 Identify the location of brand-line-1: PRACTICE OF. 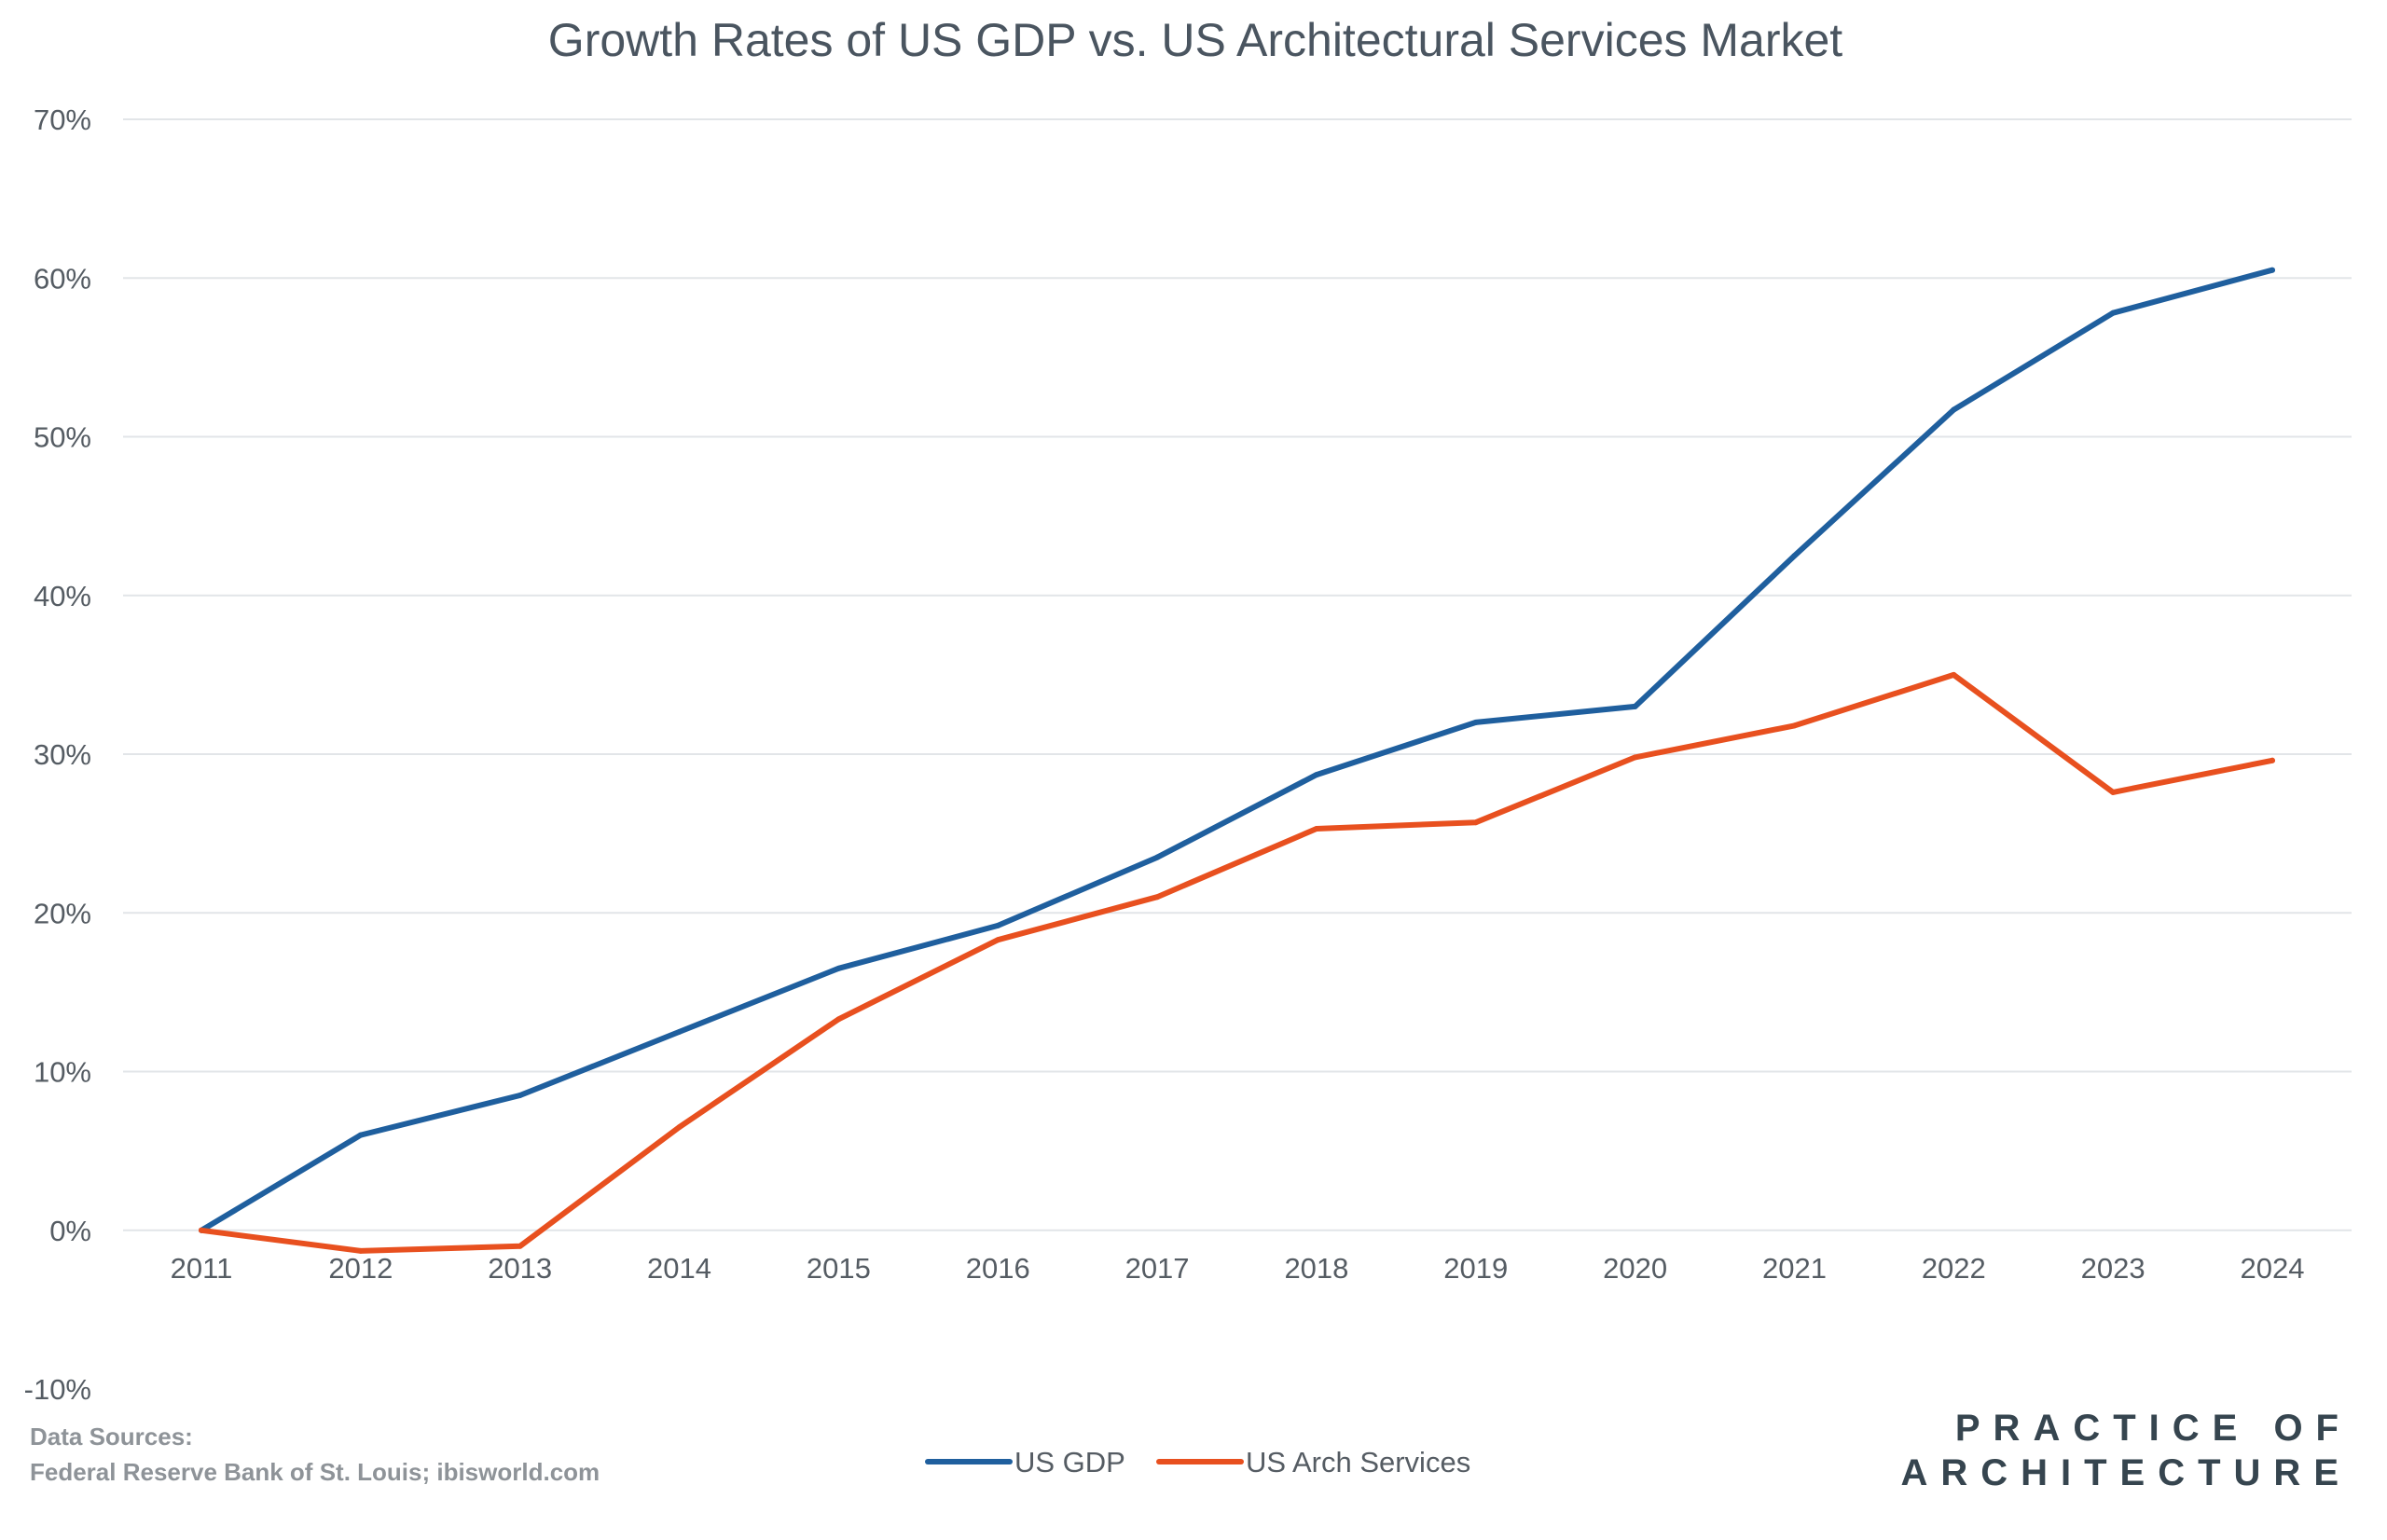
(2153, 1428).